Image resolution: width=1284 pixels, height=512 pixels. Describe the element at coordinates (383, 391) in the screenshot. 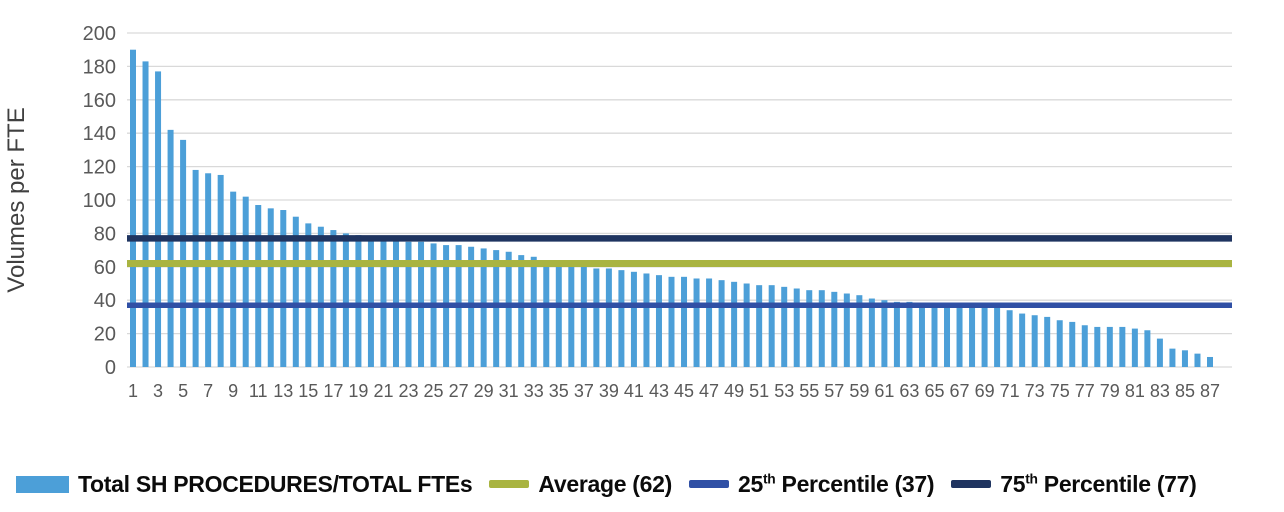

I see `x-tick-label: 21` at that location.